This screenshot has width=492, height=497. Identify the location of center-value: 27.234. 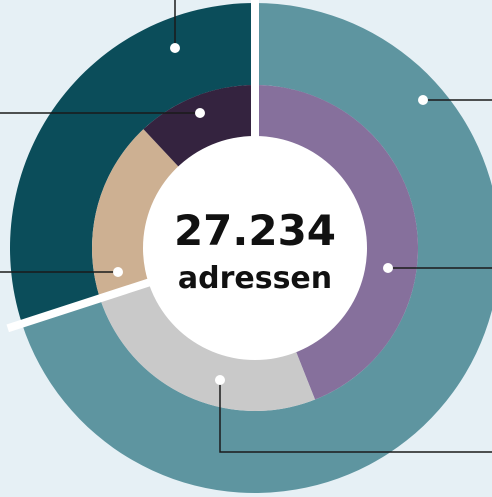
(255, 230).